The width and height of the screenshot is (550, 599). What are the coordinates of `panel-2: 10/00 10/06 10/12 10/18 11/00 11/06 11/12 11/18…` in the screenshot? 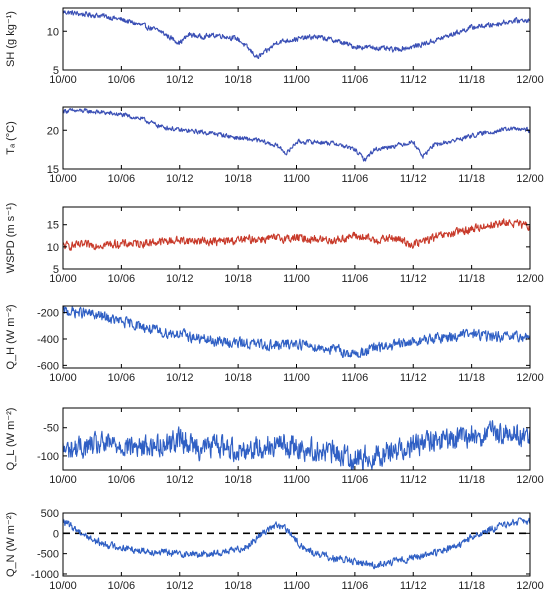 It's located at (274, 145).